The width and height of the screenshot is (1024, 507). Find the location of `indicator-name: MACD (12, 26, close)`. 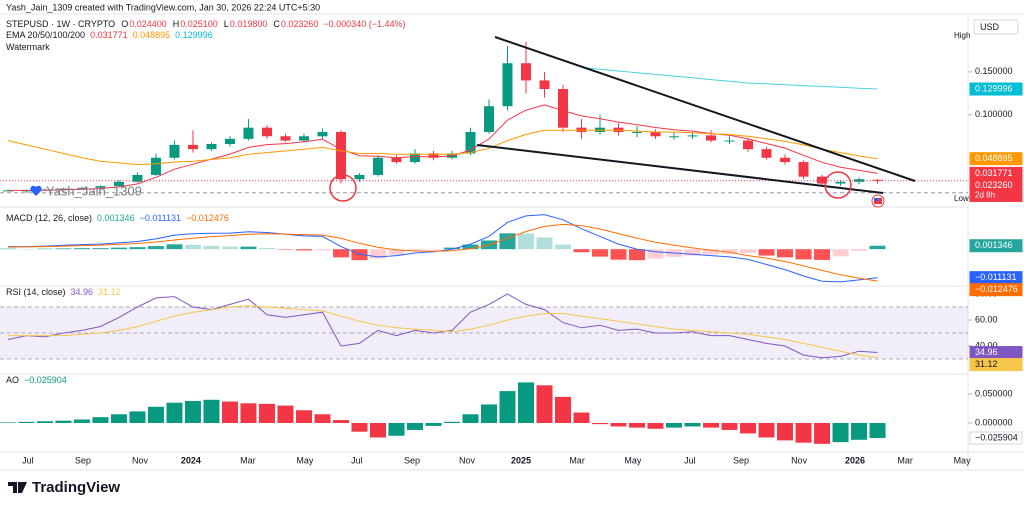

indicator-name: MACD (12, 26, close) is located at coordinates (49, 218).